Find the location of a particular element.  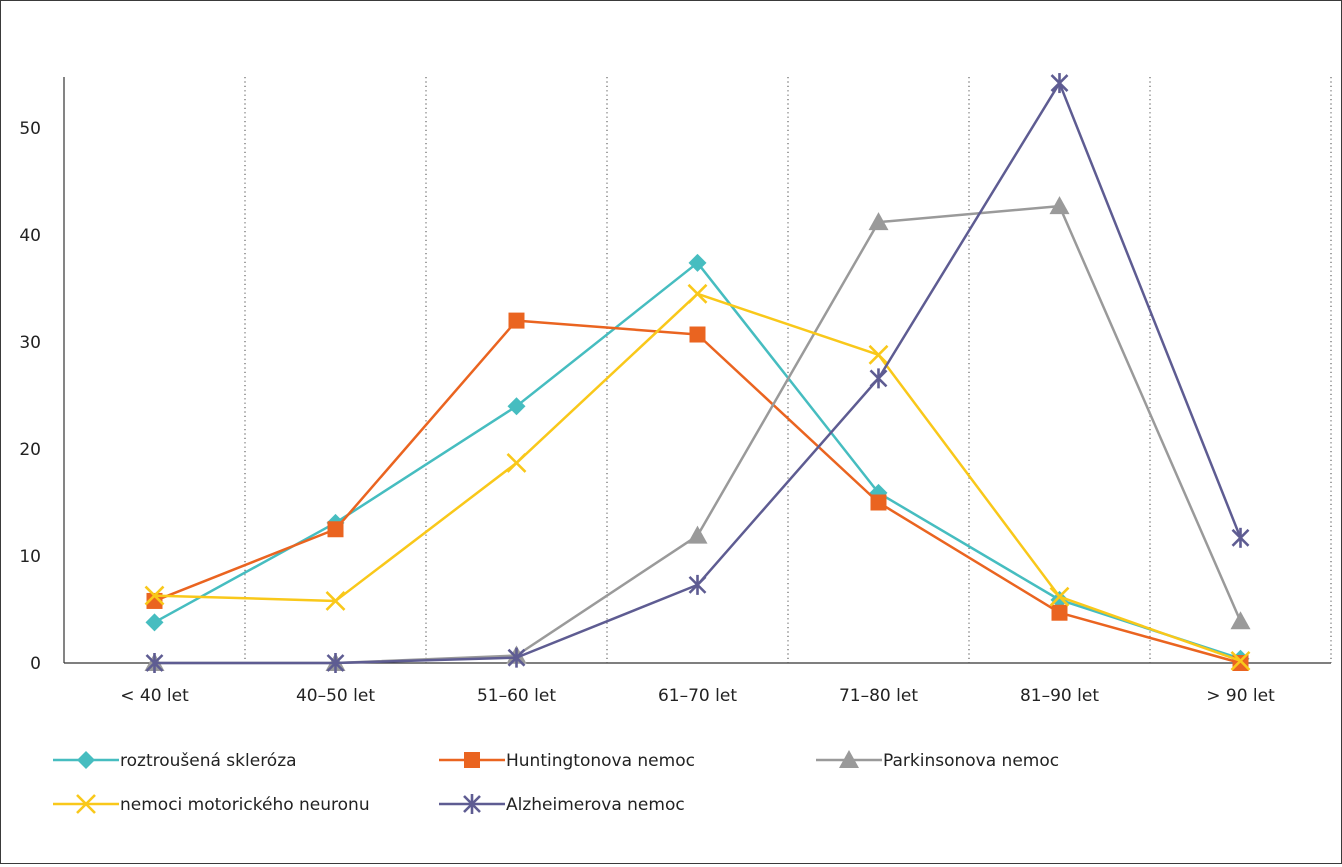

x-tick-label: > 90 let is located at coordinates (1240, 696).